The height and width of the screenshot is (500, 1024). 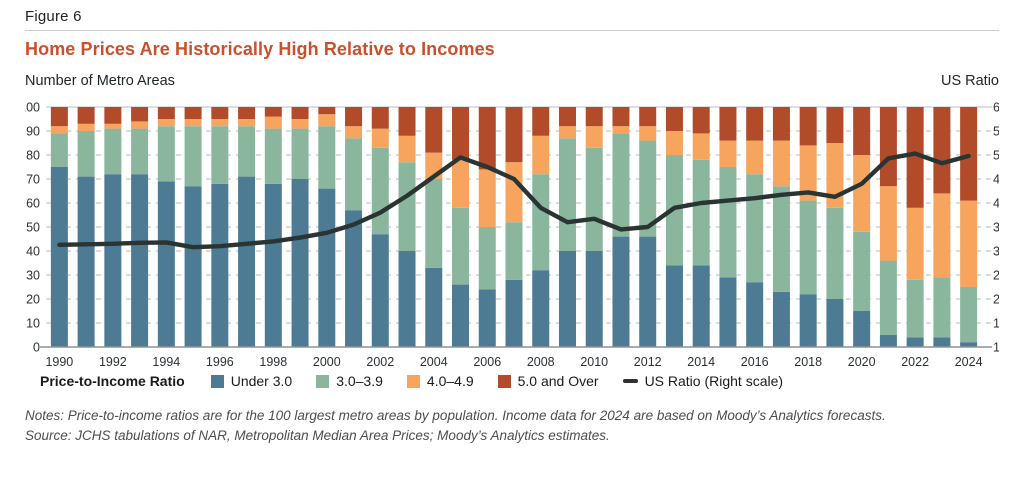 I want to click on y-axis-label-80: 80, so click(x=33, y=156).